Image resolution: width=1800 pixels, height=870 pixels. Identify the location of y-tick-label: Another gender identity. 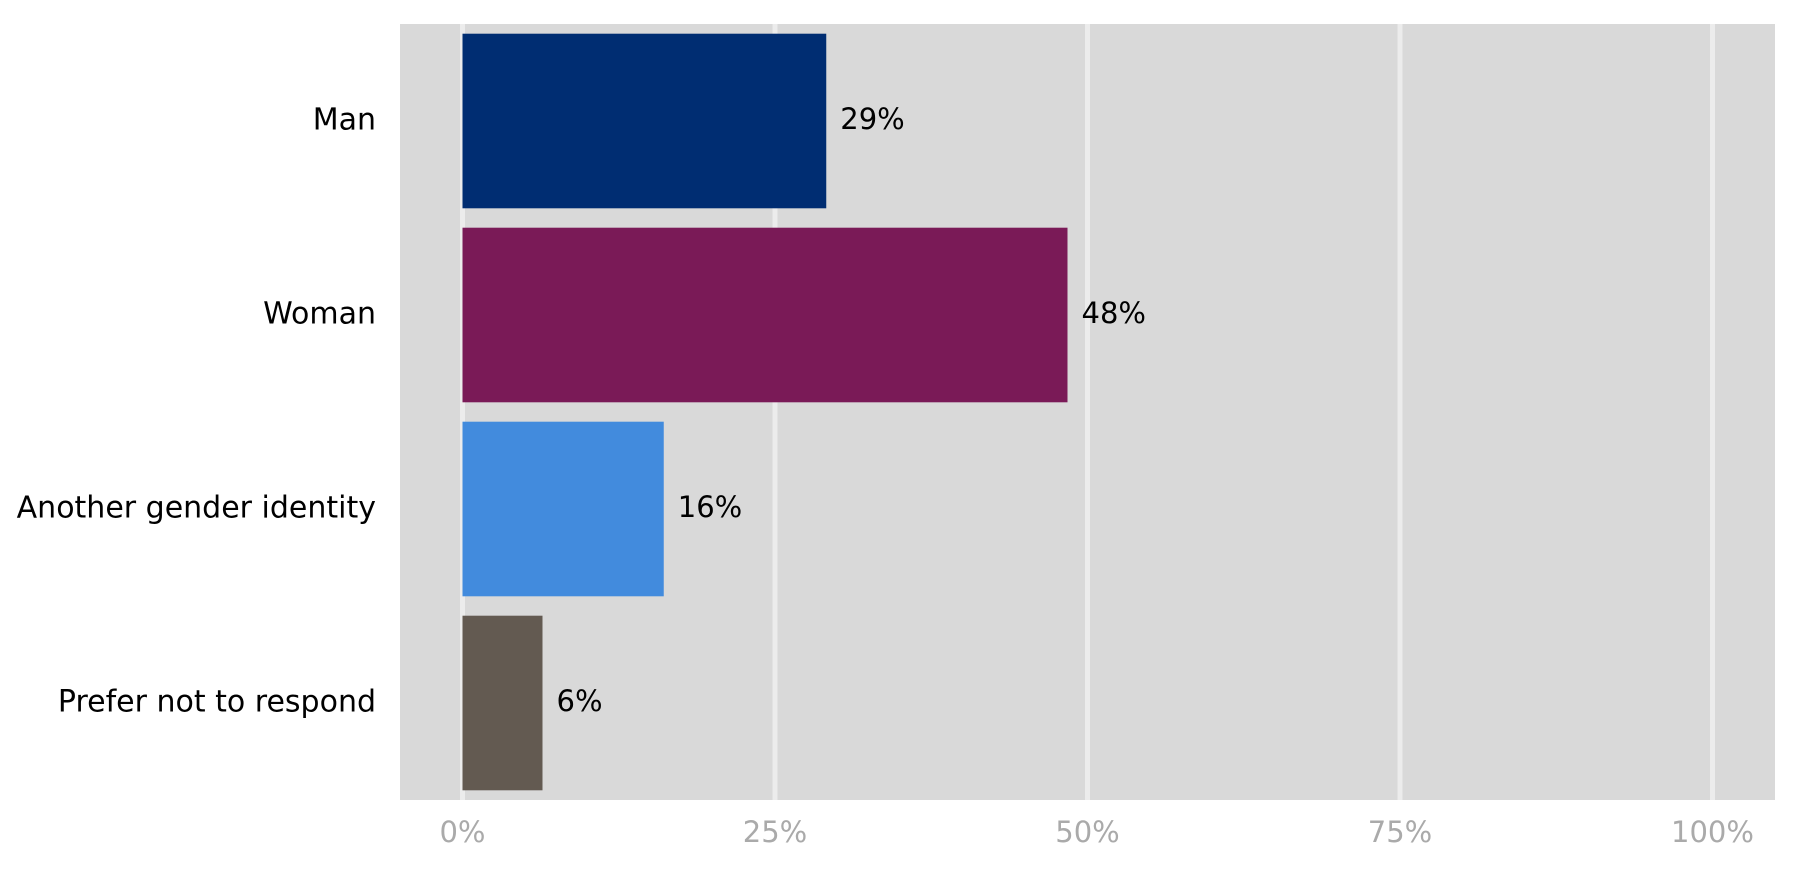
(196, 508).